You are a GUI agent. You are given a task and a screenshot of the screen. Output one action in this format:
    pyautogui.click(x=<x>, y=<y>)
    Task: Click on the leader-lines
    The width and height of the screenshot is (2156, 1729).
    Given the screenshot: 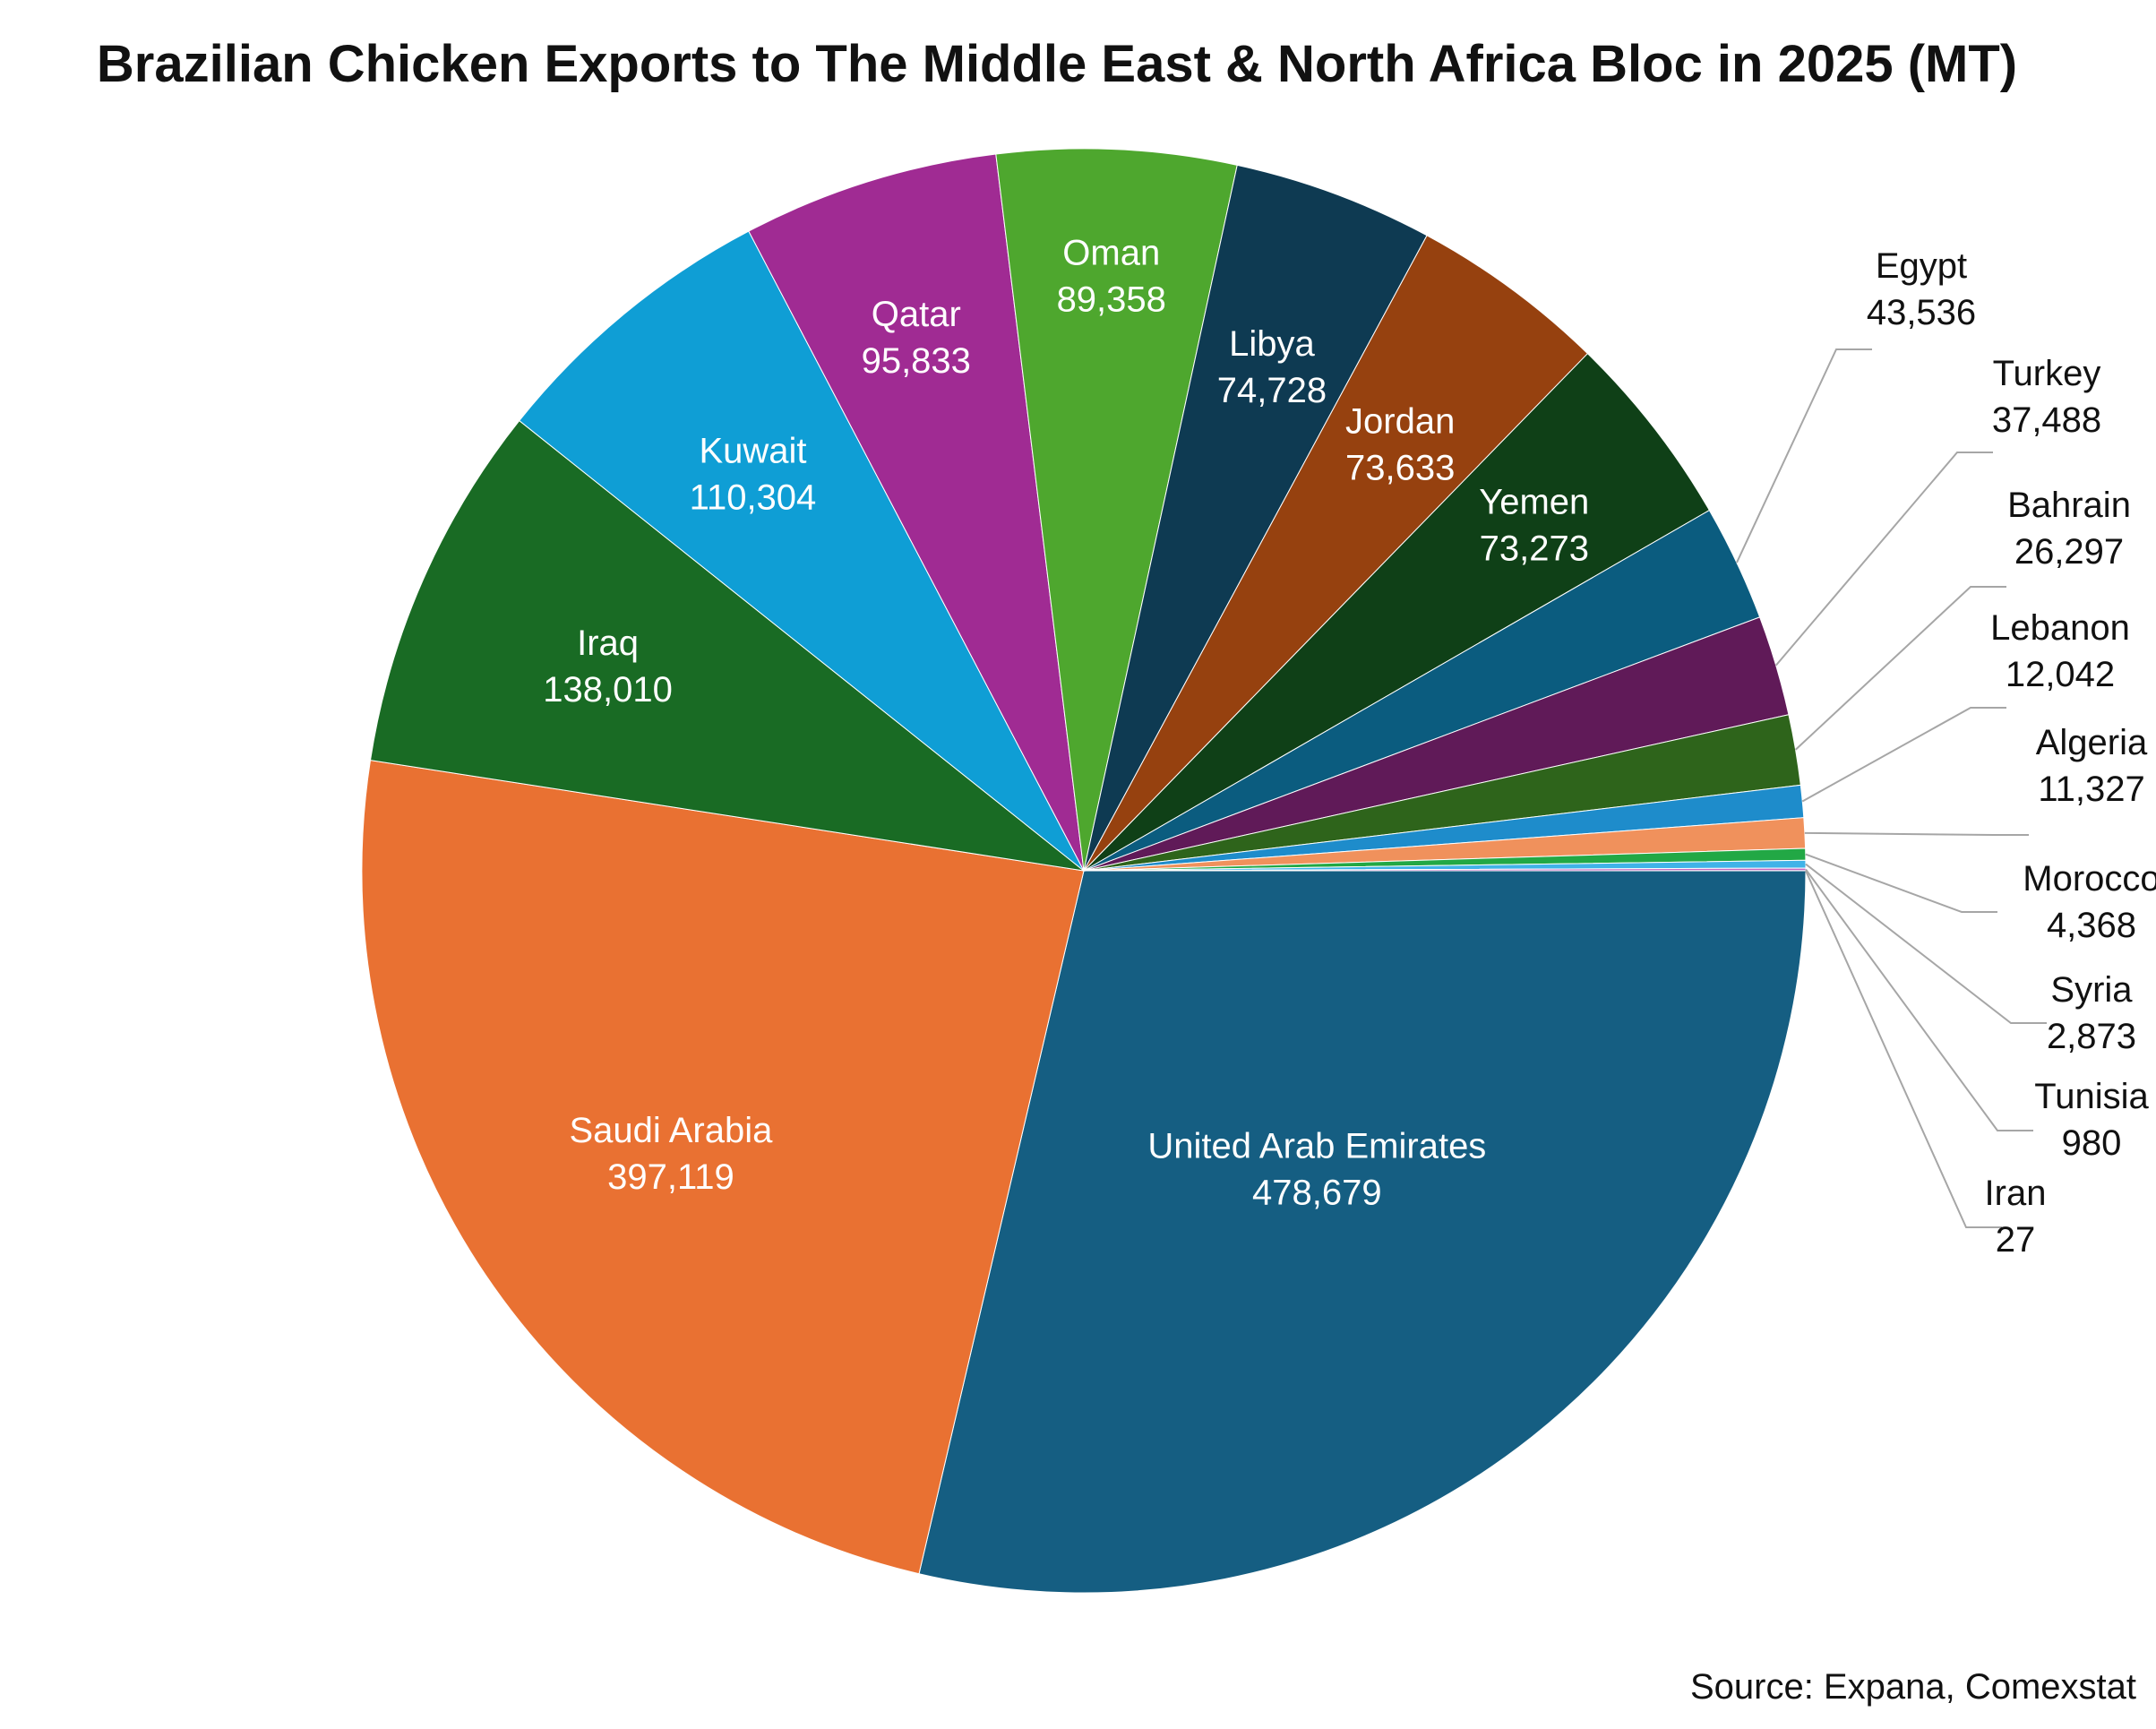 What is the action you would take?
    pyautogui.click(x=1891, y=788)
    